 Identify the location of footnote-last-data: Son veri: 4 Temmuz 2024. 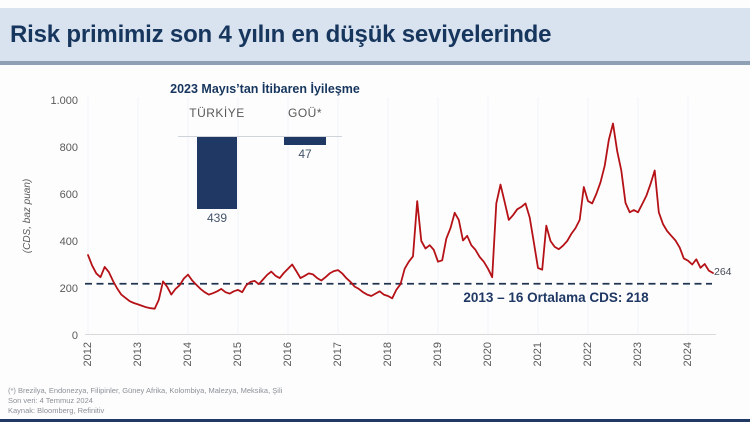
(50, 400).